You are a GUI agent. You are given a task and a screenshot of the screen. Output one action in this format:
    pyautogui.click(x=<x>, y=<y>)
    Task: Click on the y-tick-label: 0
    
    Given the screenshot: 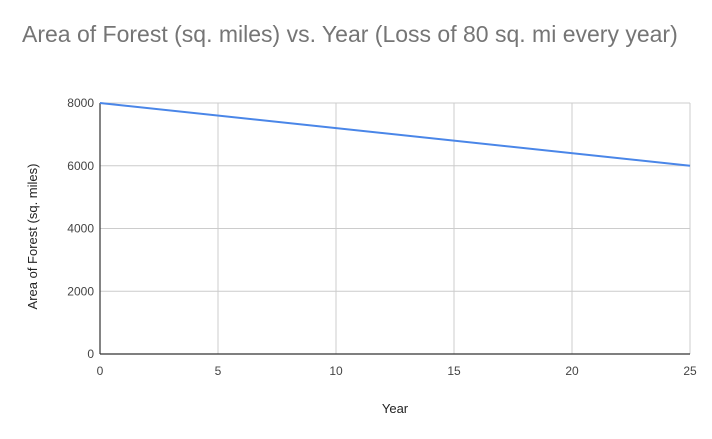 What is the action you would take?
    pyautogui.click(x=90, y=354)
    